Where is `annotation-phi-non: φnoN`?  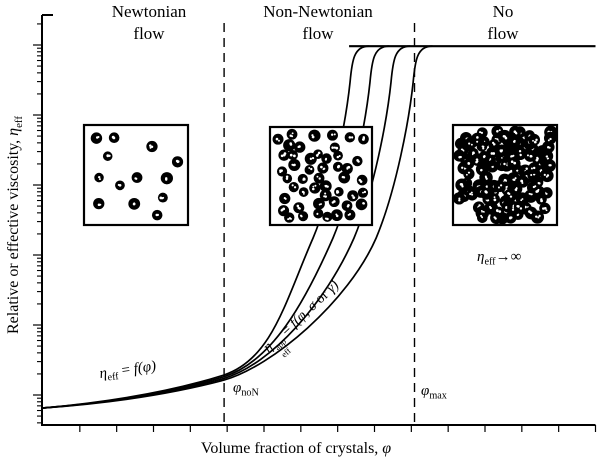 annotation-phi-non: φnoN is located at coordinates (246, 389).